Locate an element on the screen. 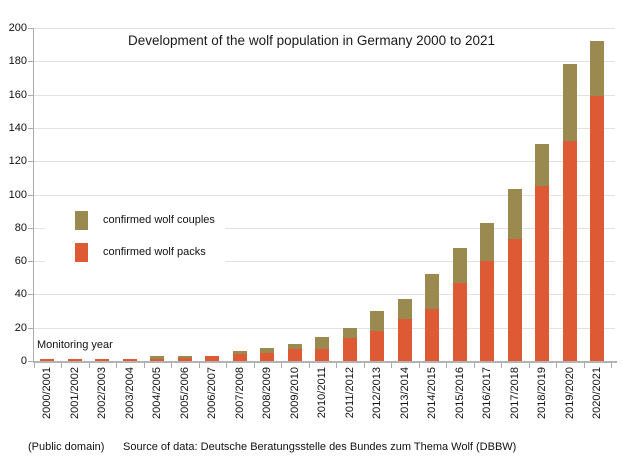 Image resolution: width=623 pixels, height=463 pixels. x-axis-tick-label: 2015/2016 is located at coordinates (459, 393).